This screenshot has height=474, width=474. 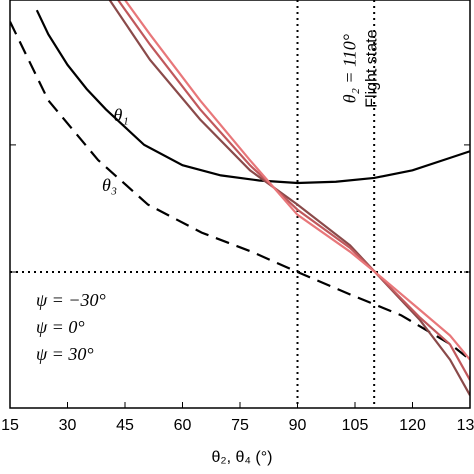 I want to click on x-tick-label: 120, so click(x=412, y=425).